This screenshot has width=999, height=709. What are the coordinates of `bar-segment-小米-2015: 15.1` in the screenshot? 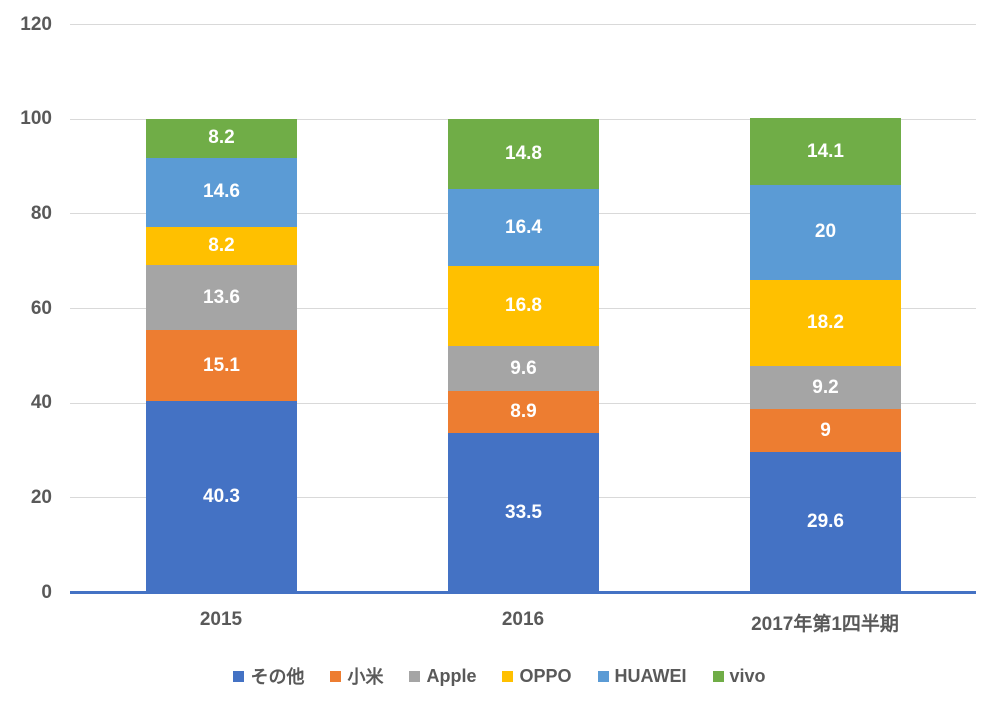 It's located at (221, 365).